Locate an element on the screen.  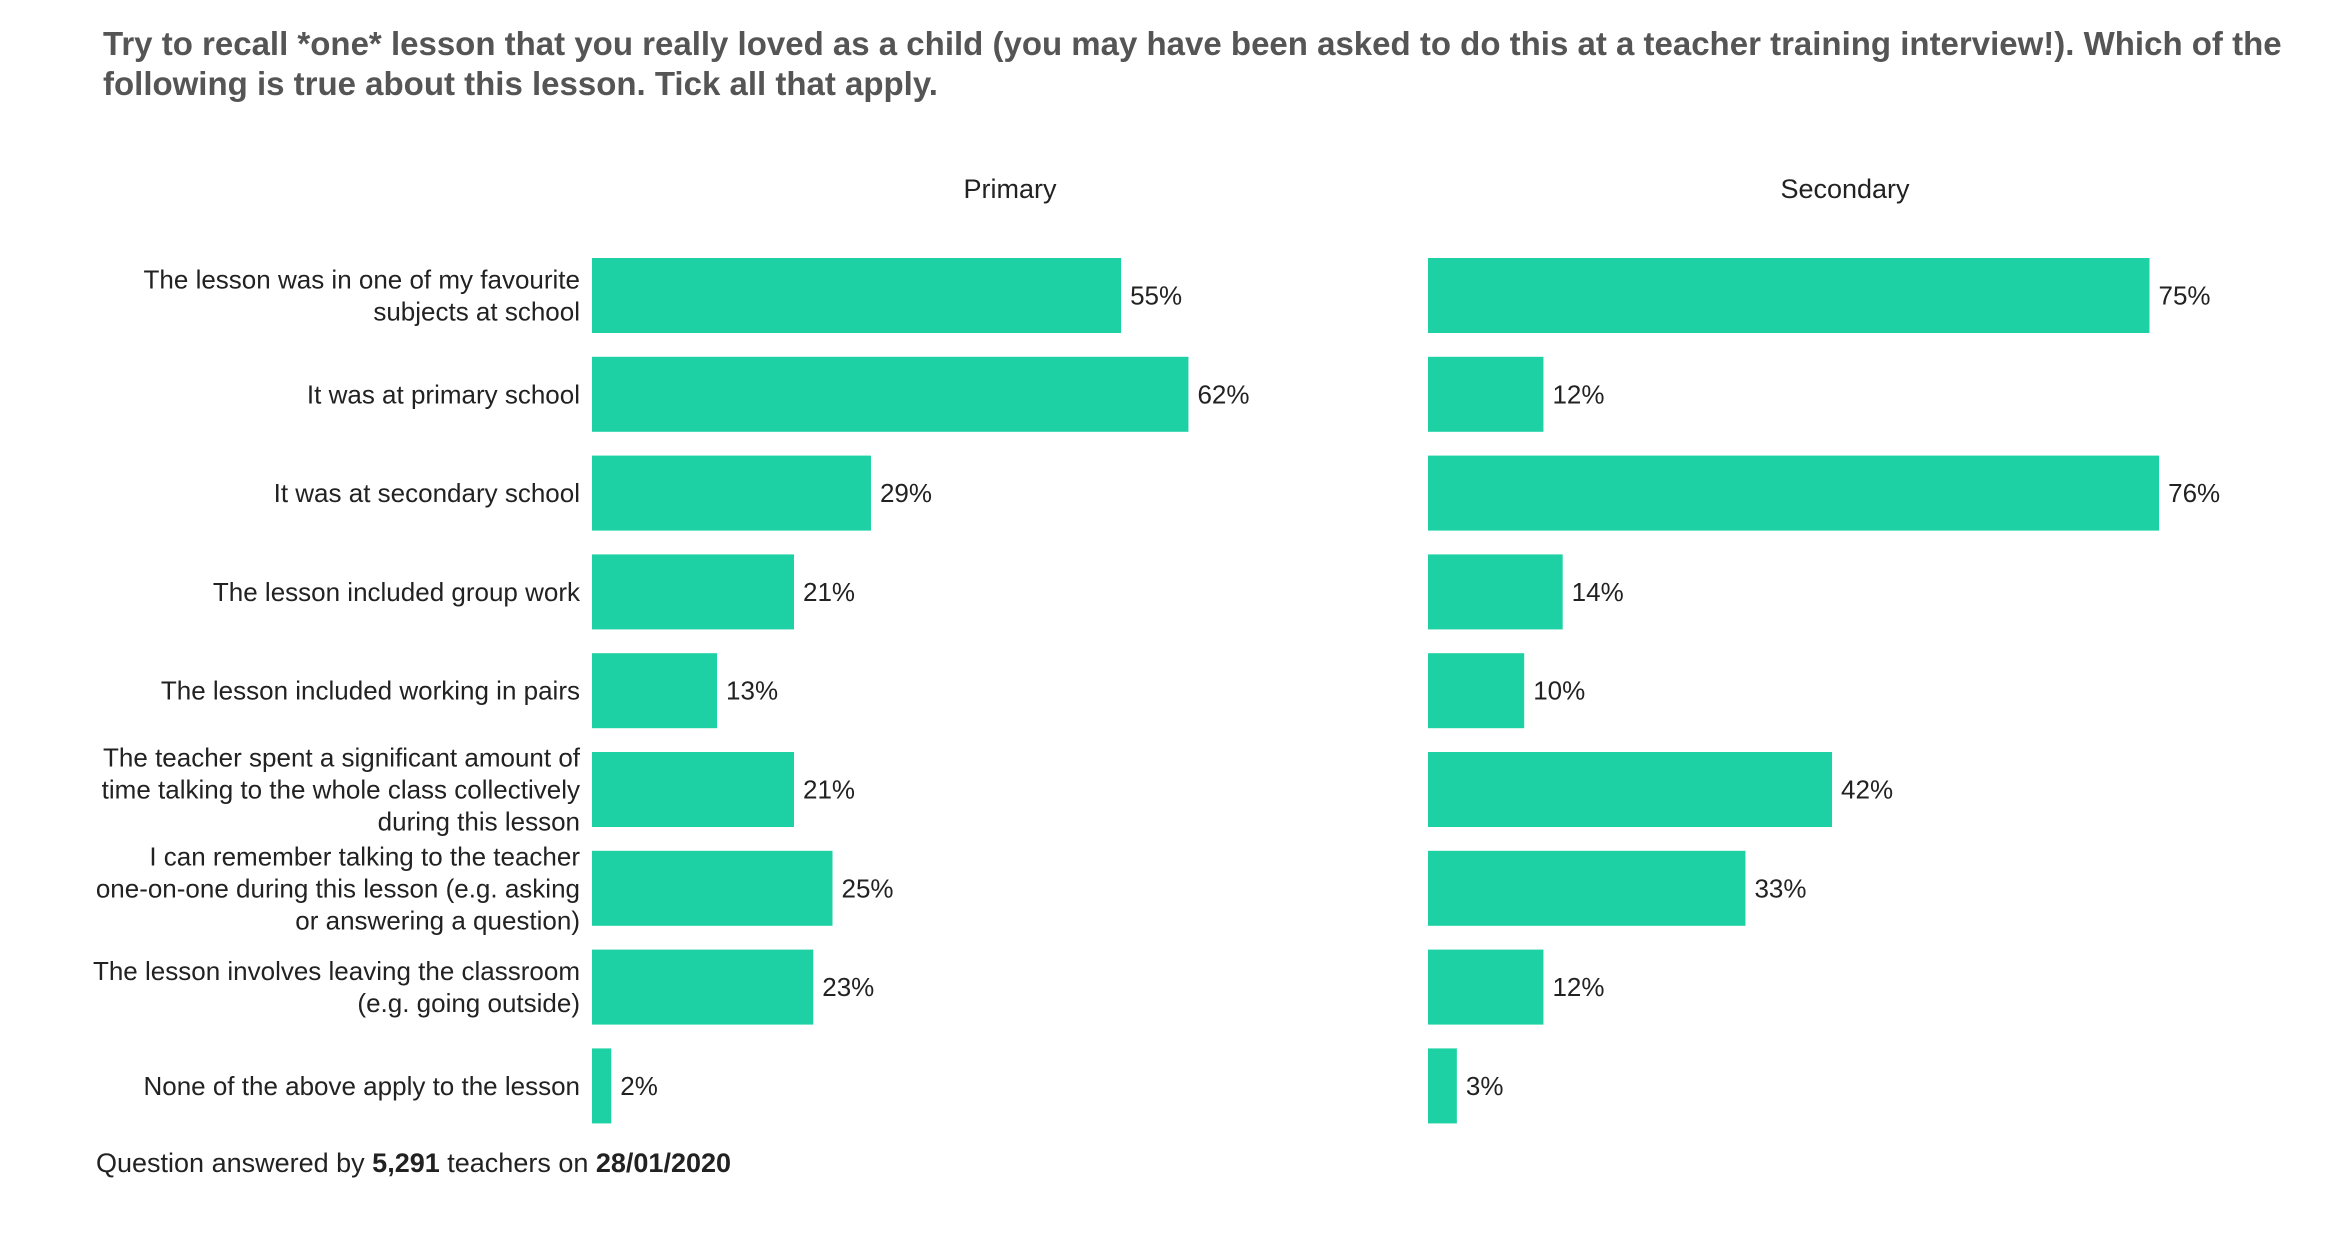
category-label-line: The lesson was in one of my favourite is located at coordinates (362, 280).